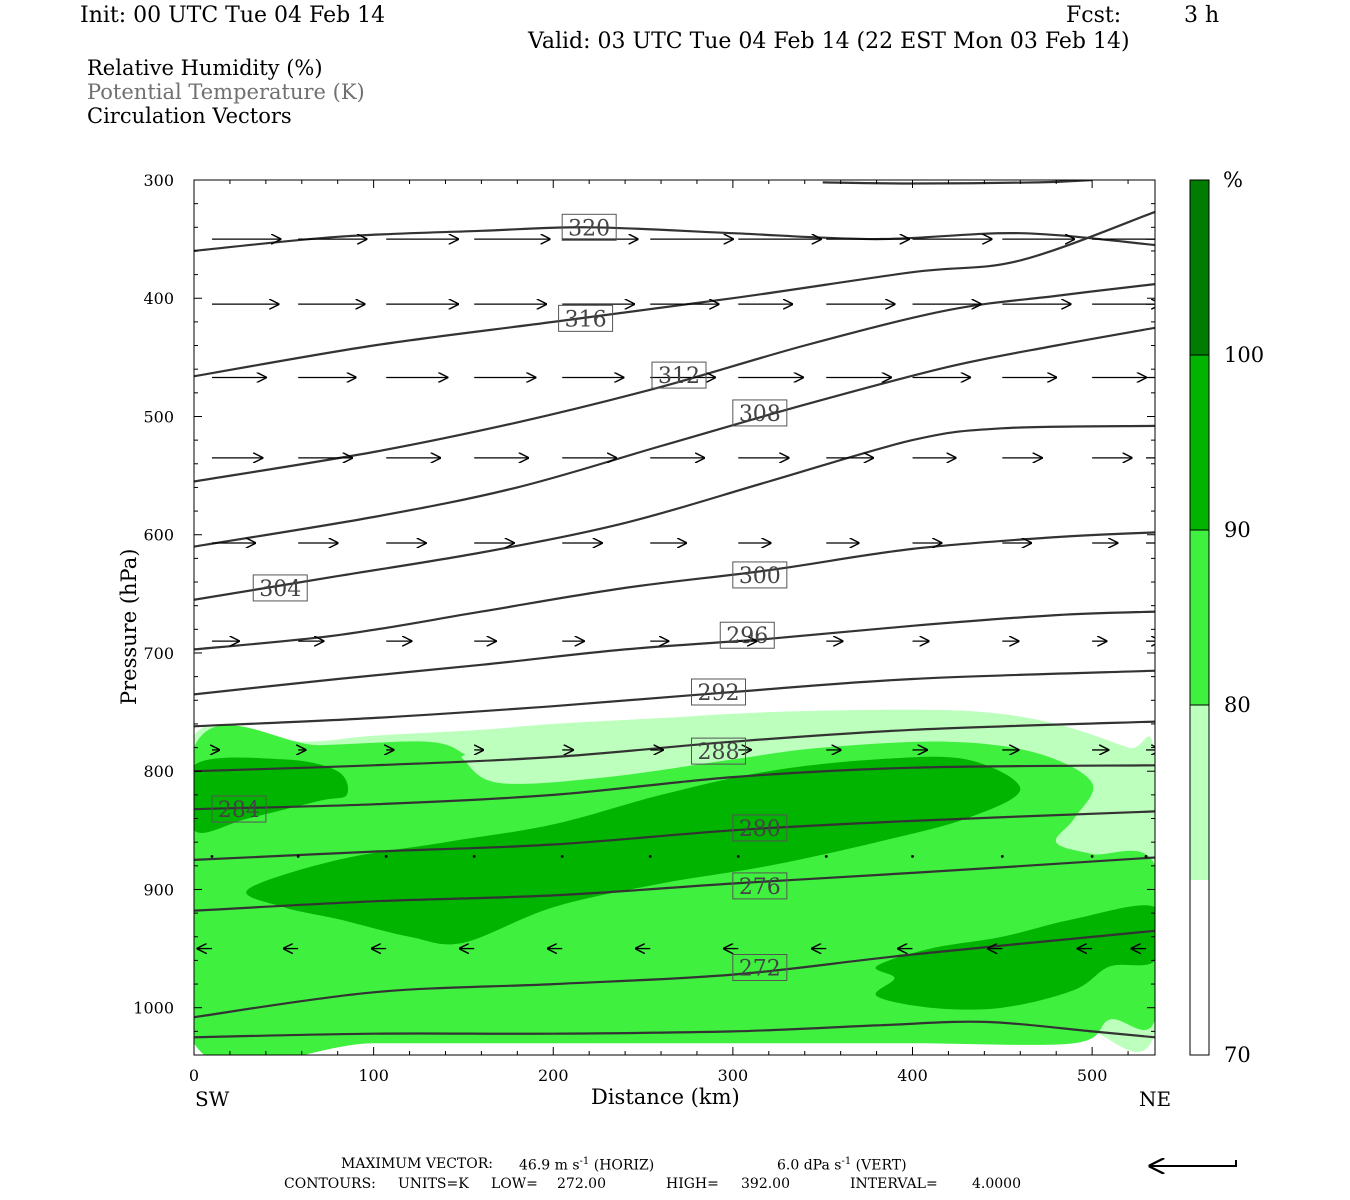 The width and height of the screenshot is (1350, 1200). I want to click on theta-label-292: 292, so click(719, 692).